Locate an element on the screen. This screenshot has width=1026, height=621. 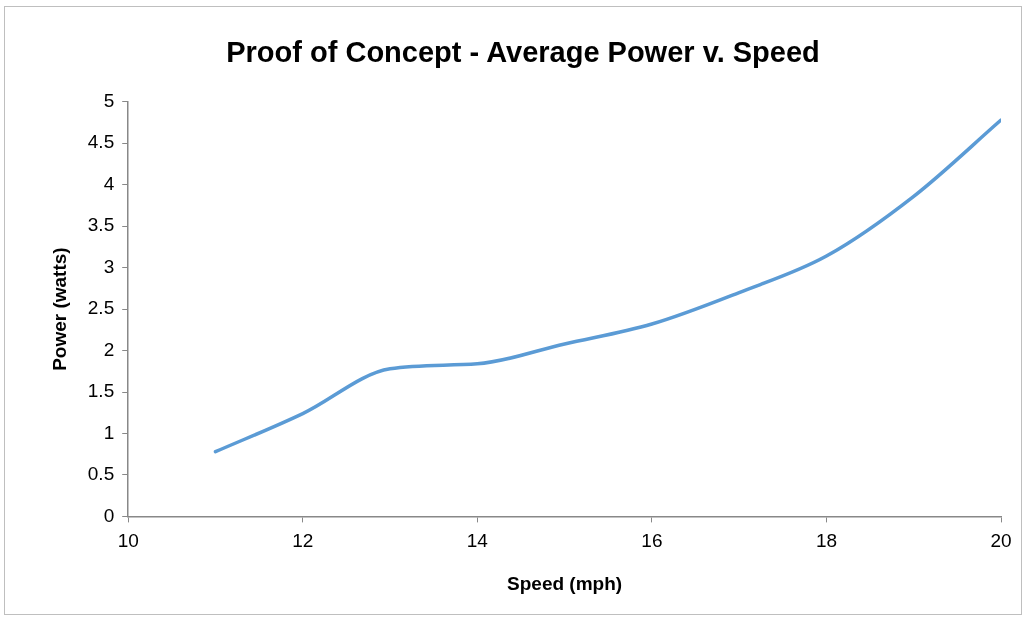
y-tick-label: 3 is located at coordinates (109, 266).